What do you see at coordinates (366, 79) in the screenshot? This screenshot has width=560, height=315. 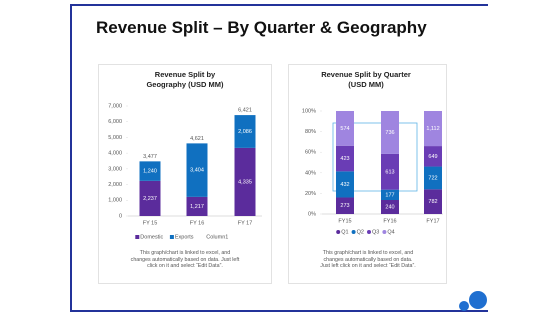 I see `chart-title: Revenue Split by Quarter (USD MM)` at bounding box center [366, 79].